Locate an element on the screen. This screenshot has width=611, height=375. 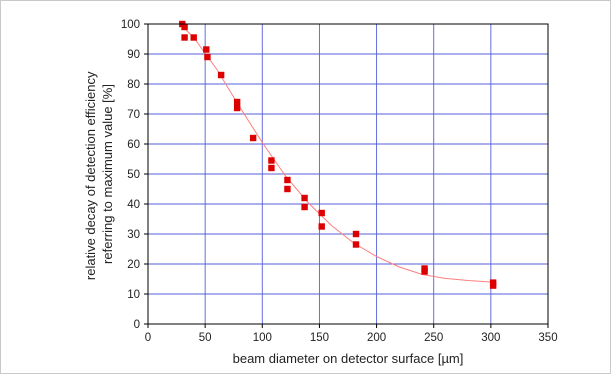
y-tick-label: 40 is located at coordinates (133, 205).